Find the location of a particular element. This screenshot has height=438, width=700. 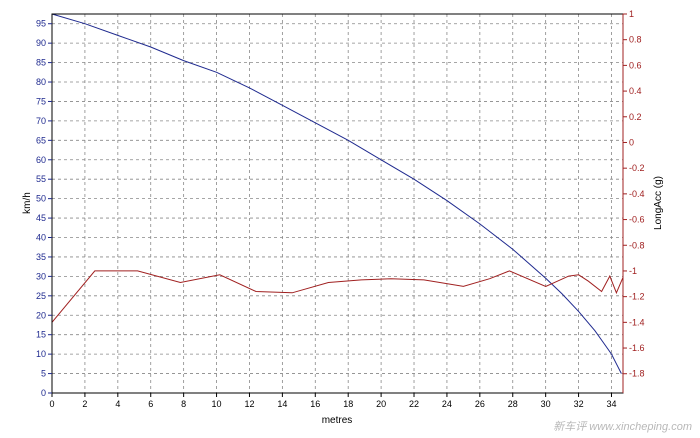

x-tick-label: 12 is located at coordinates (249, 404).